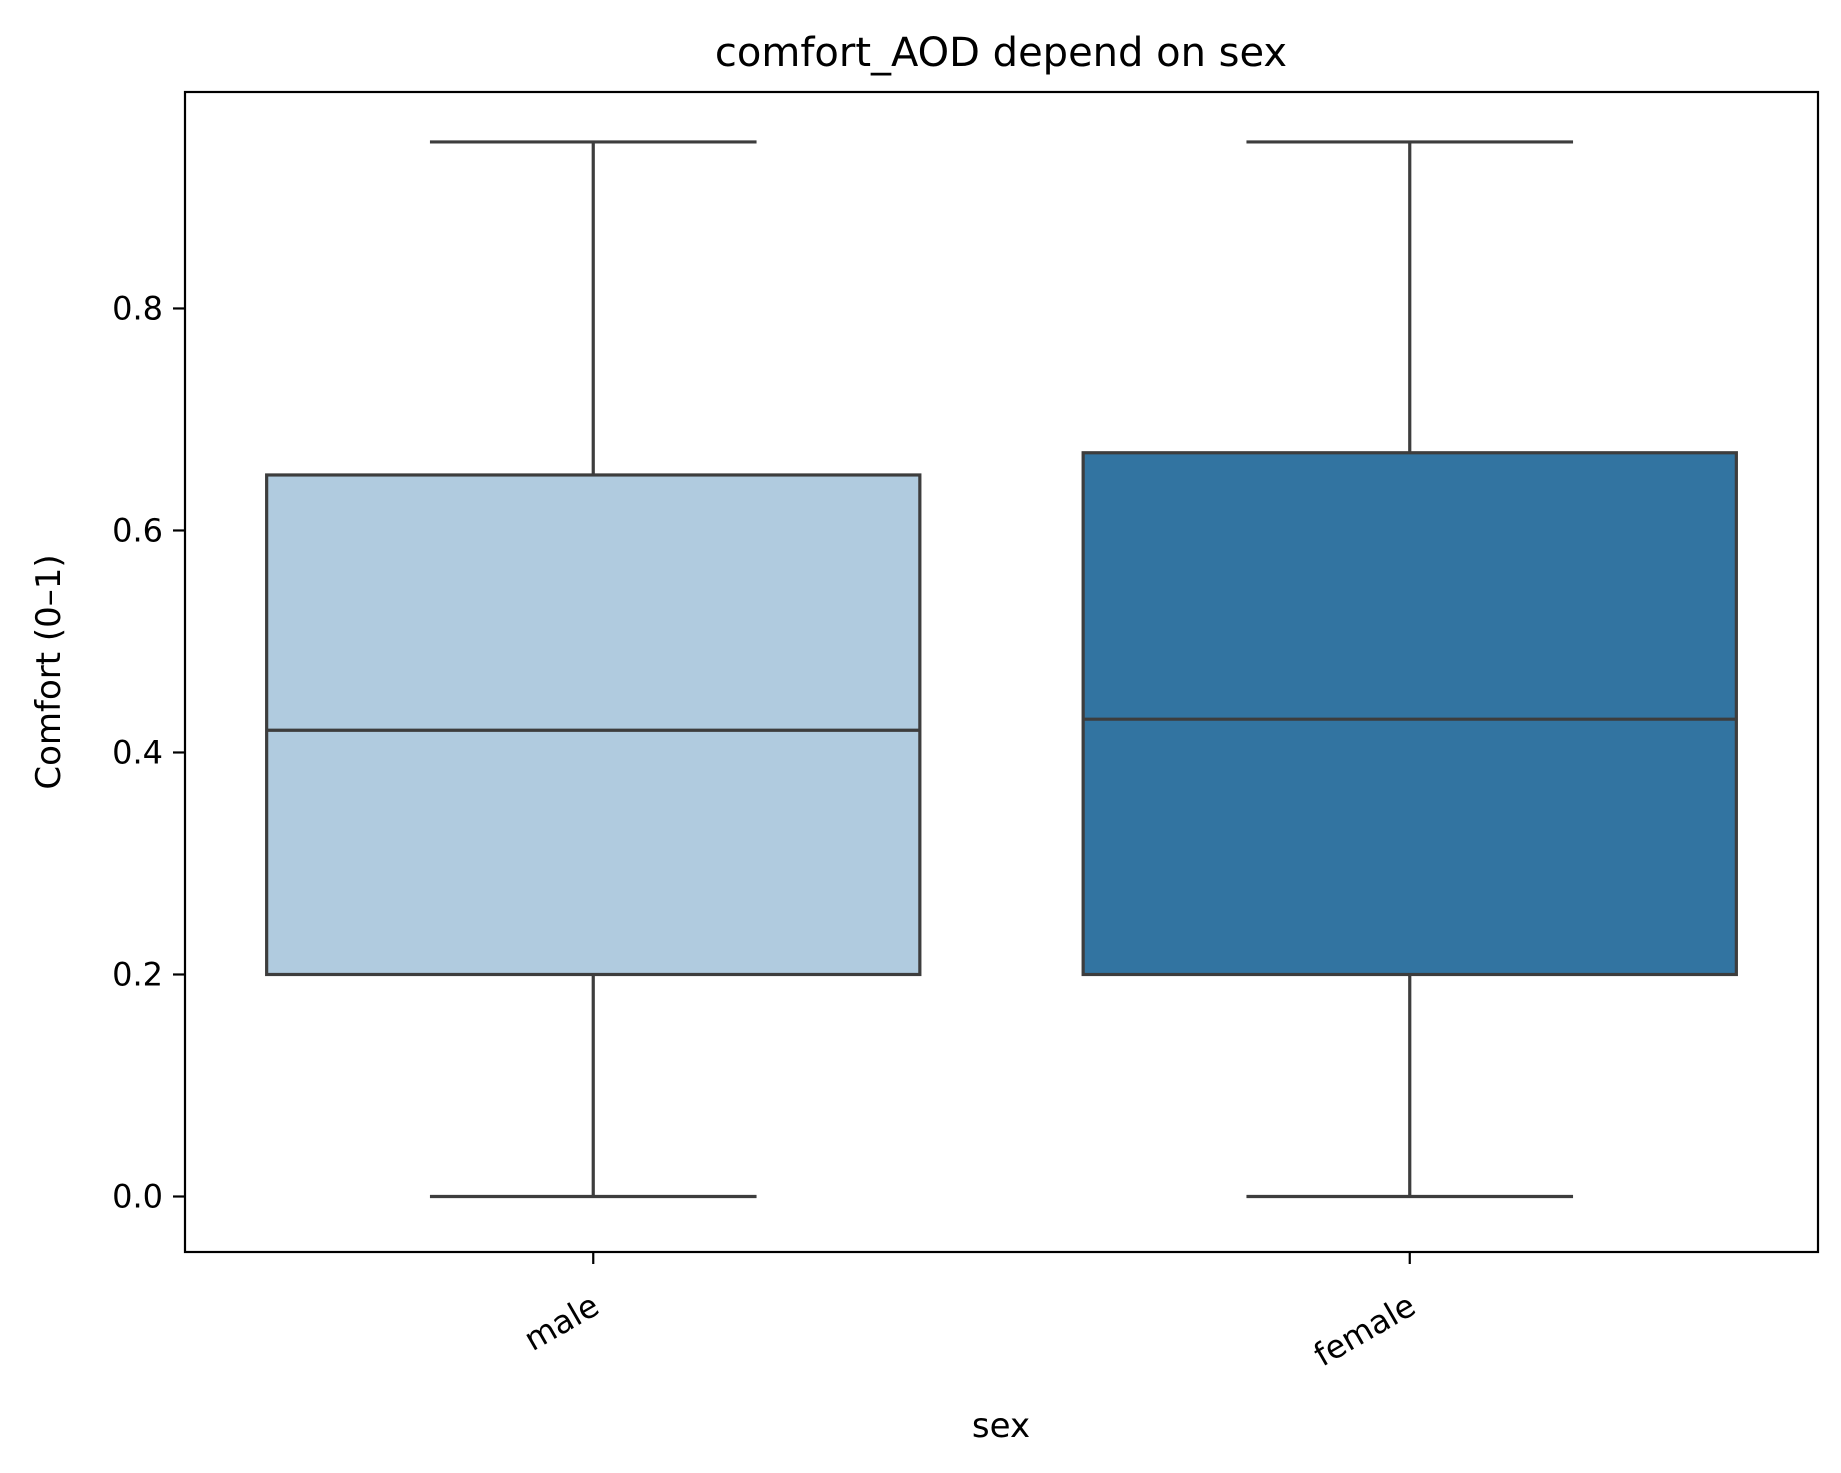 This screenshot has height=1473, width=1841. What do you see at coordinates (137, 530) in the screenshot?
I see `y-tick-label: 0.6` at bounding box center [137, 530].